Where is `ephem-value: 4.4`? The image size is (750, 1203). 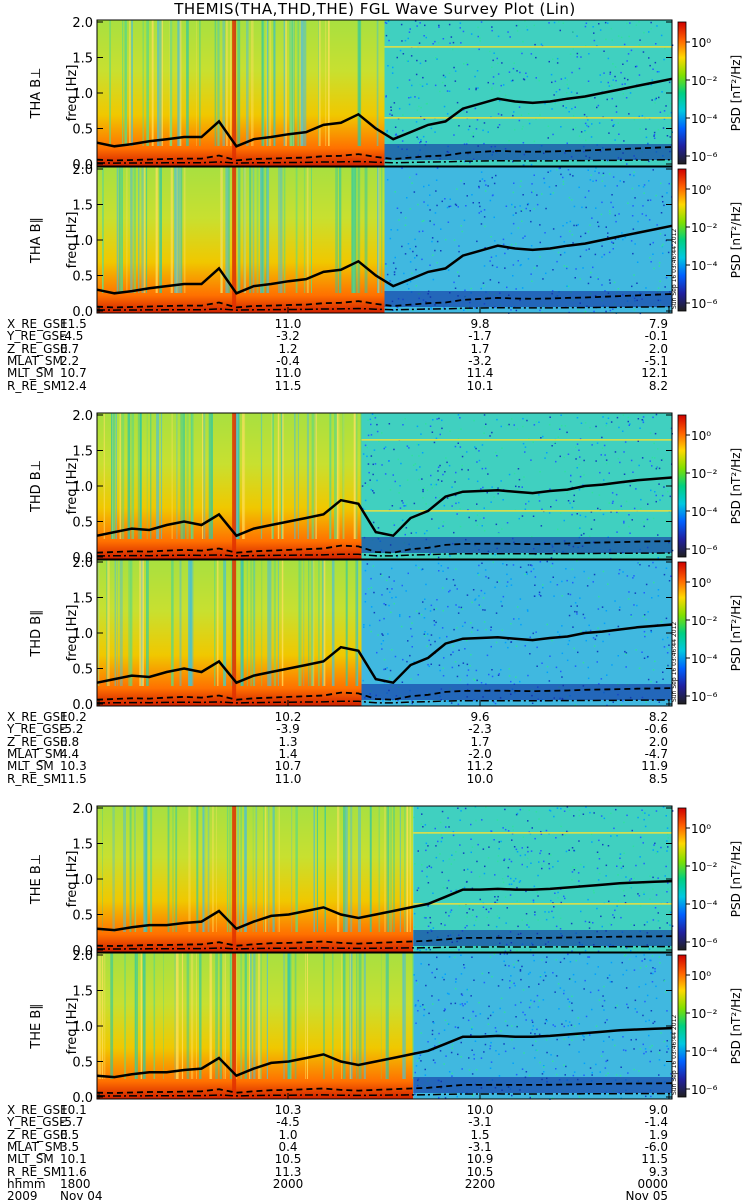
ephem-value: 4.4 is located at coordinates (70, 753).